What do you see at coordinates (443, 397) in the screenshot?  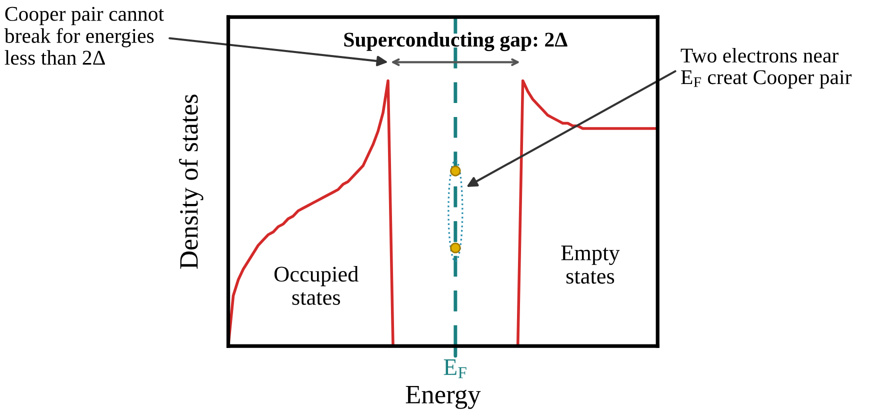 I see `x-axis-title: Energy` at bounding box center [443, 397].